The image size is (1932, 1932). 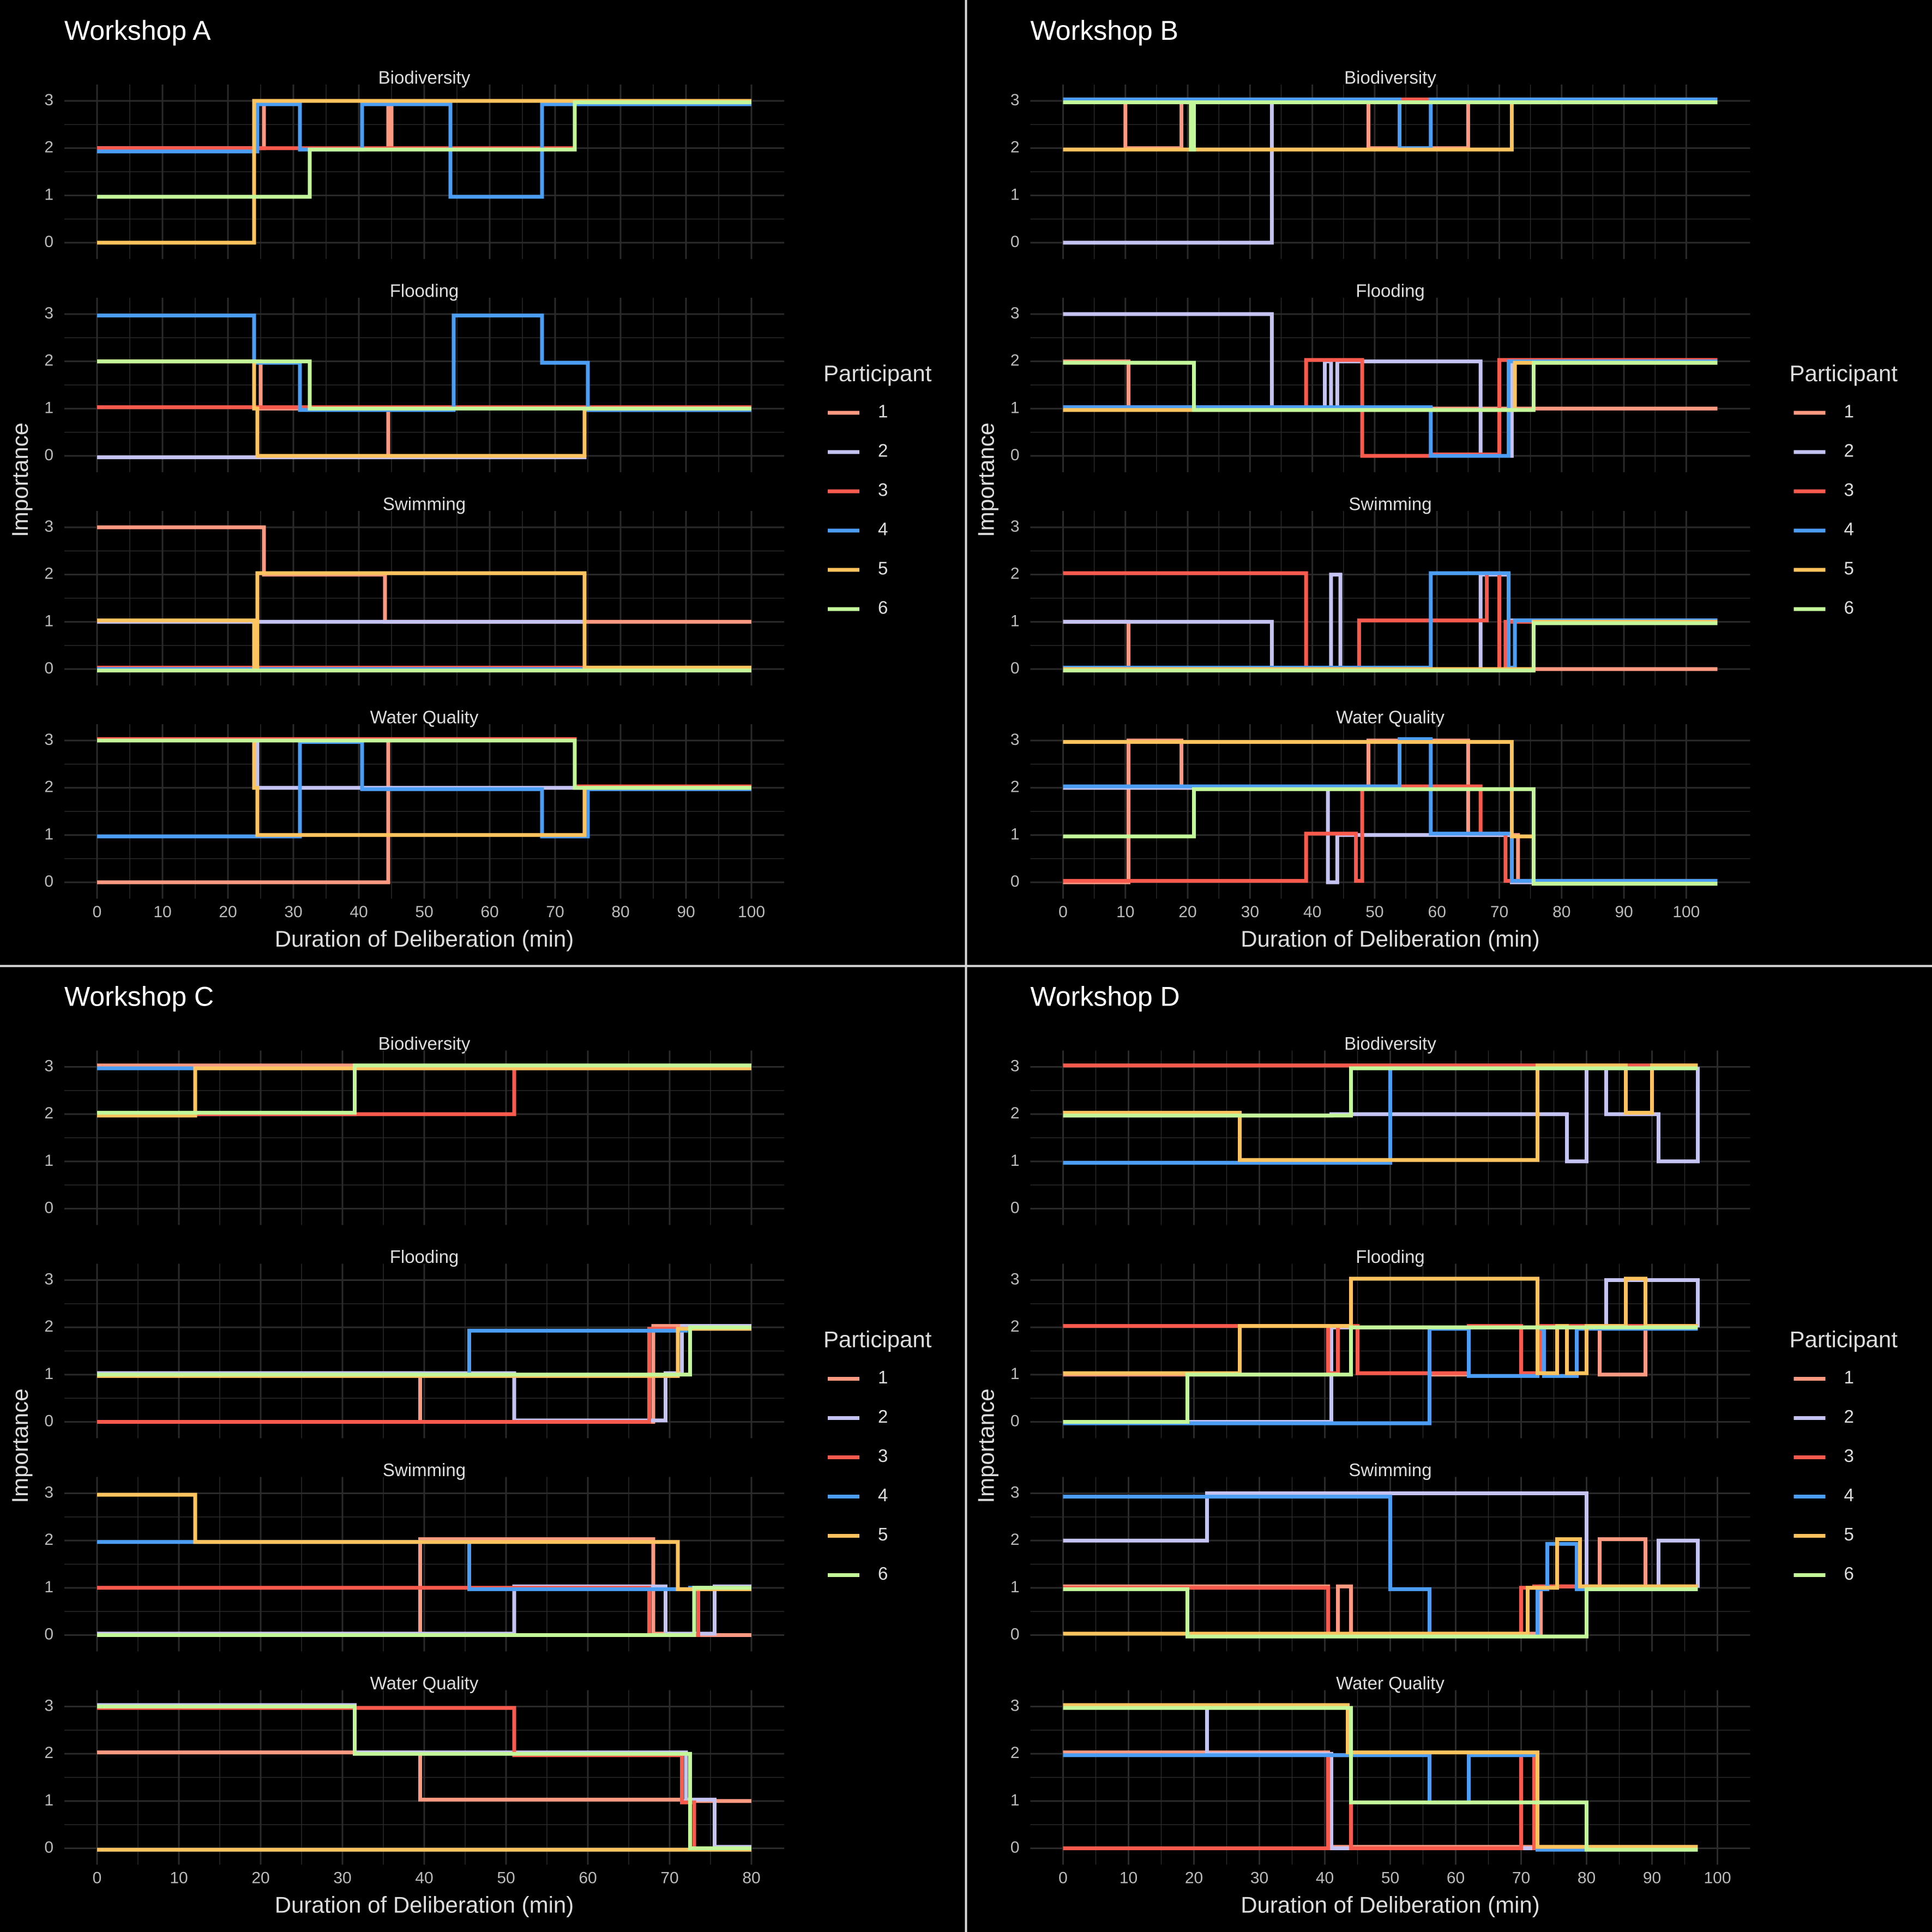 I want to click on workshop-d-flooding-facet: Flooding 0 1 2 3, so click(x=1380, y=1343).